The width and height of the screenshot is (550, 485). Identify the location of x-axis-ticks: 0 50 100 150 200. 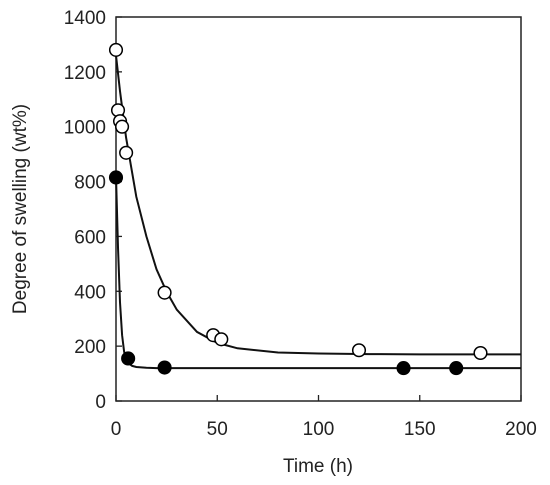
(324, 417).